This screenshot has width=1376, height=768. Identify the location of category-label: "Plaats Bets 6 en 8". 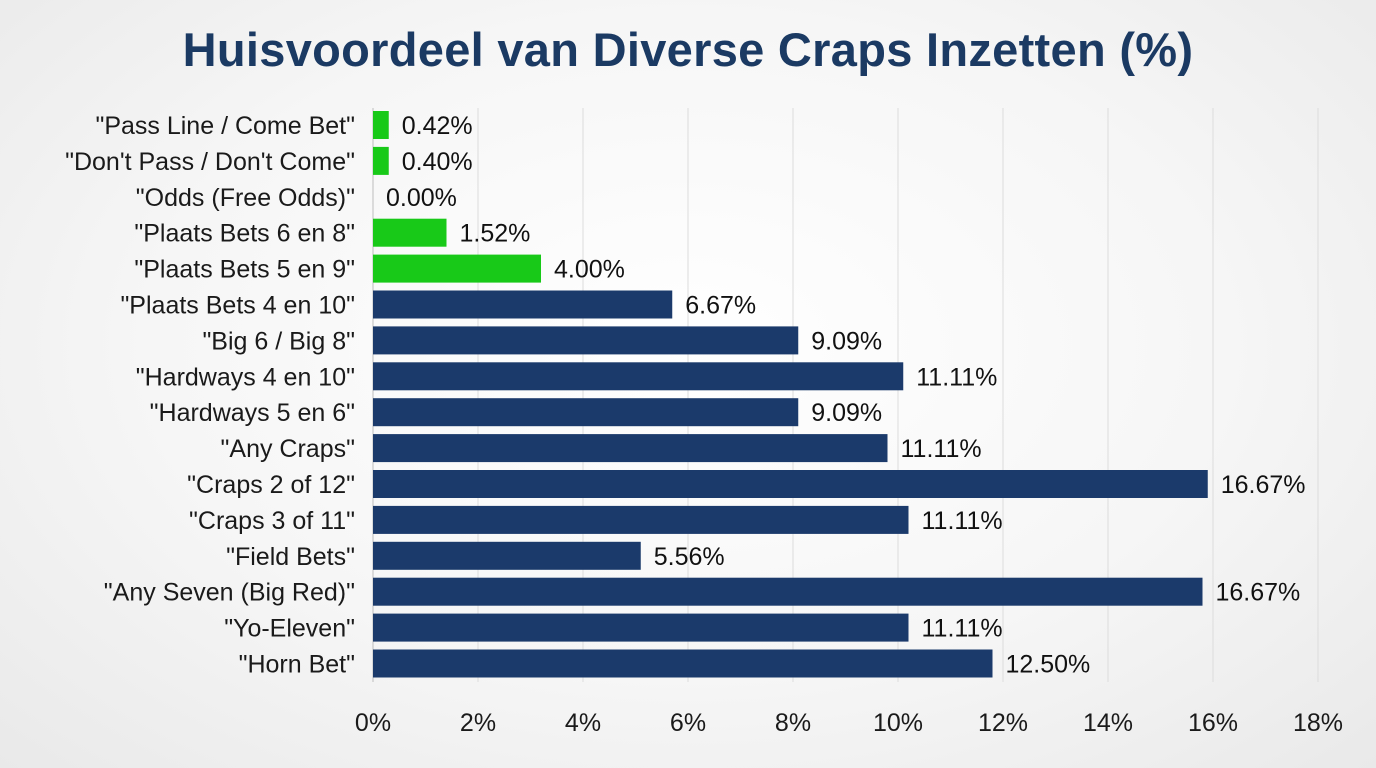
(244, 234).